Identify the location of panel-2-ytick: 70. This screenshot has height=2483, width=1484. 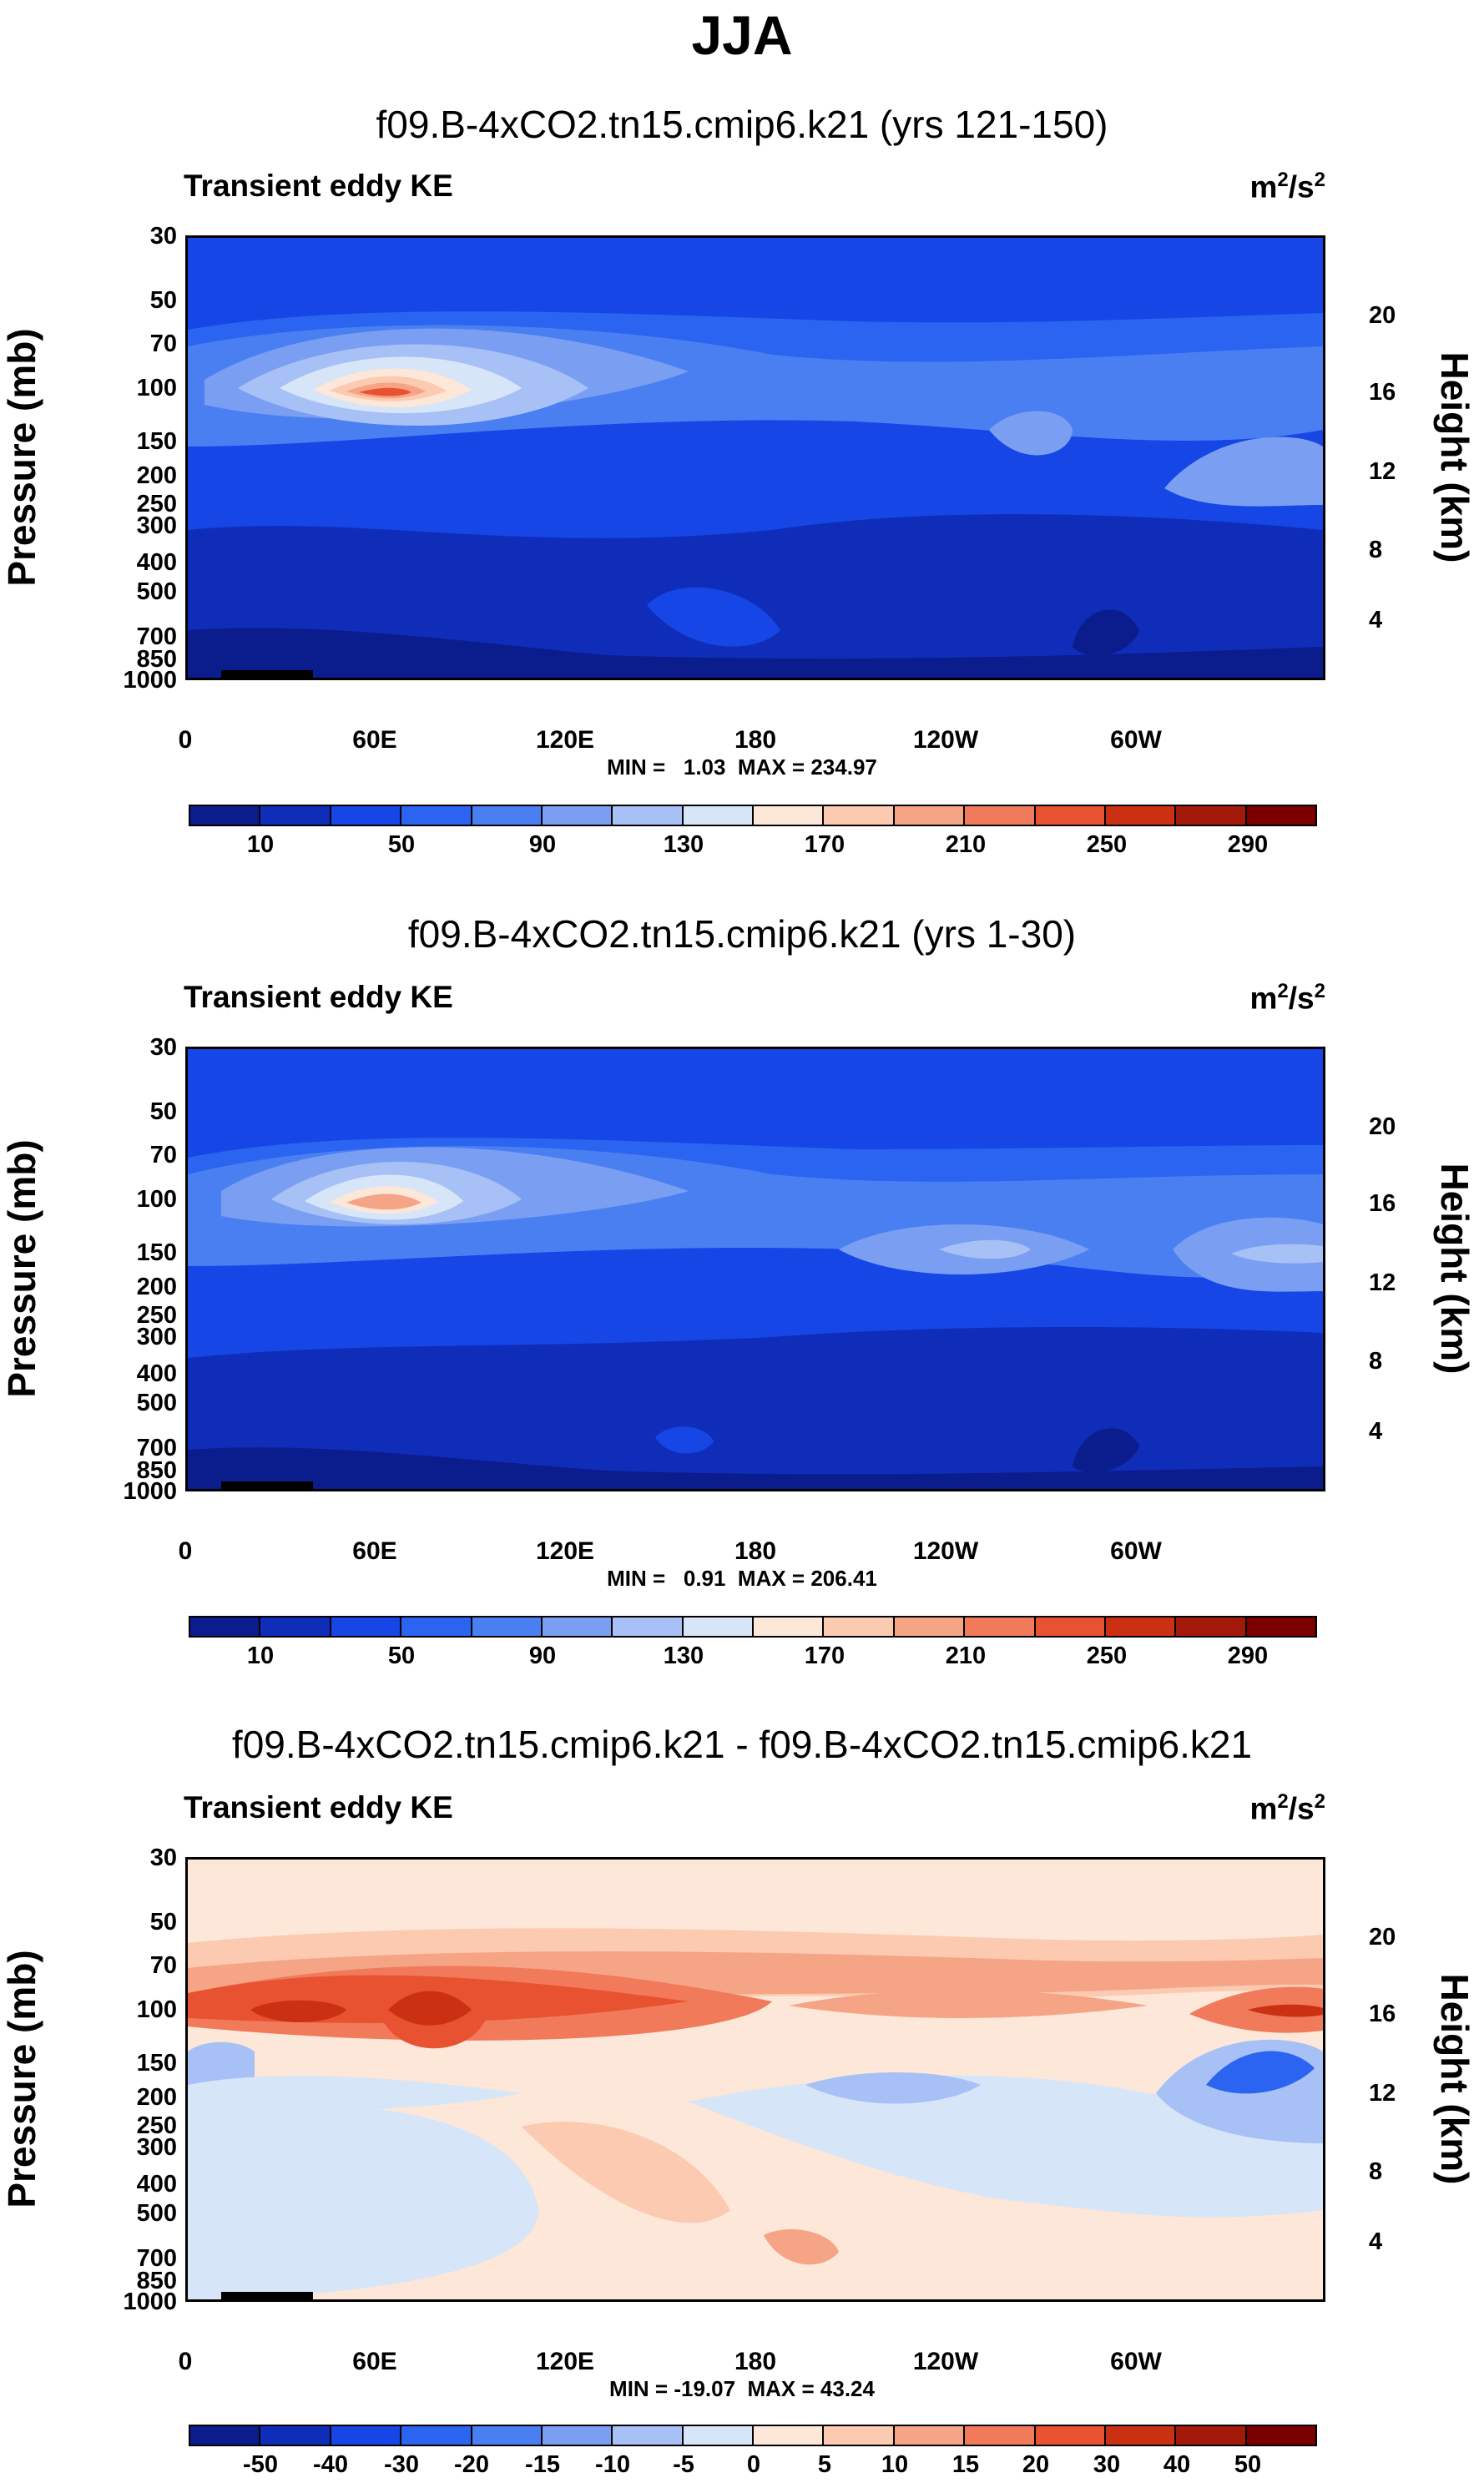
(163, 1155).